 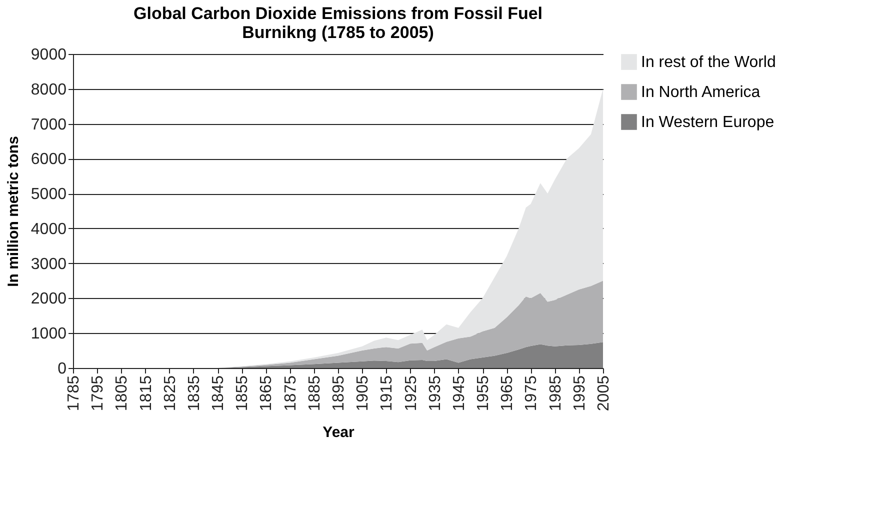 What do you see at coordinates (363, 393) in the screenshot?
I see `x-tick-label: 1905` at bounding box center [363, 393].